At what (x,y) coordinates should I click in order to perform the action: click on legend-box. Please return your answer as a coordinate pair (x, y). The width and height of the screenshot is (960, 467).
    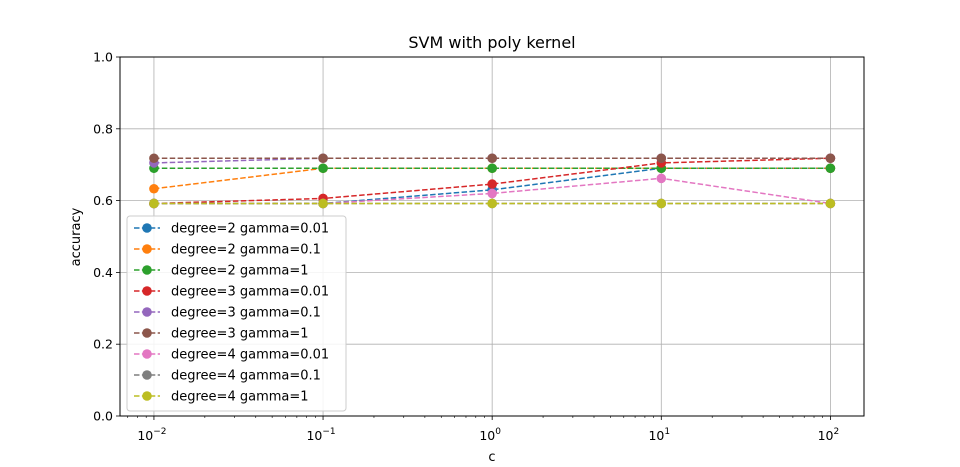
    Looking at the image, I should click on (236, 313).